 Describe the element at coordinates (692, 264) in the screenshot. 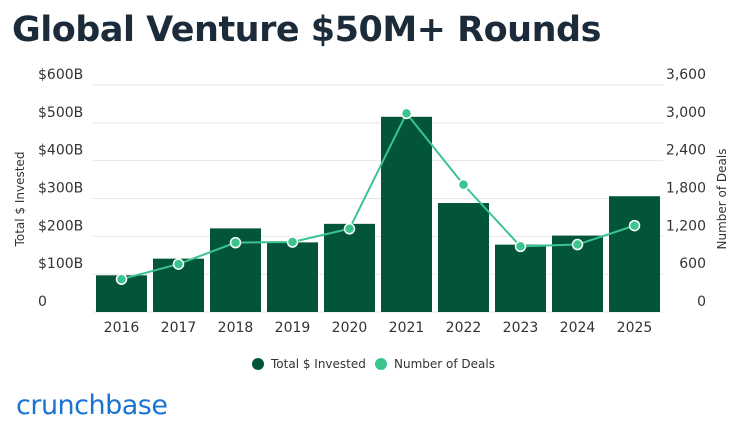

I see `y-right-tick-label: 600` at that location.